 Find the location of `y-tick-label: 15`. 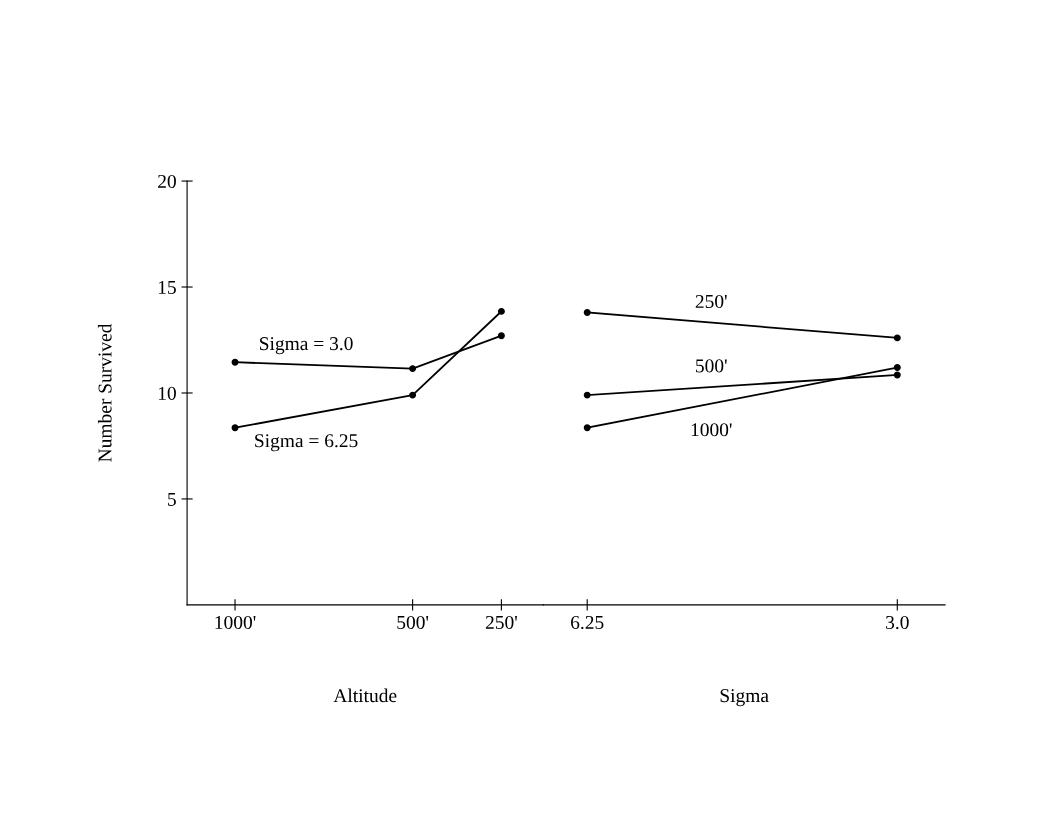

y-tick-label: 15 is located at coordinates (167, 287).